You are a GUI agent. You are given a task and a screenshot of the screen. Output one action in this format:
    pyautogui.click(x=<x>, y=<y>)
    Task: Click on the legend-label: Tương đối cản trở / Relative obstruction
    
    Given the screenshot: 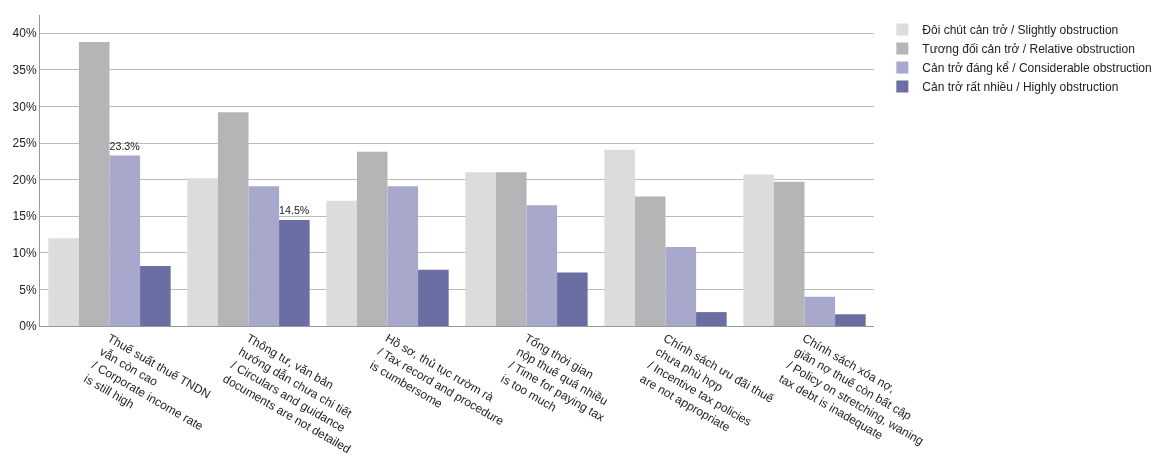 What is the action you would take?
    pyautogui.click(x=1028, y=49)
    